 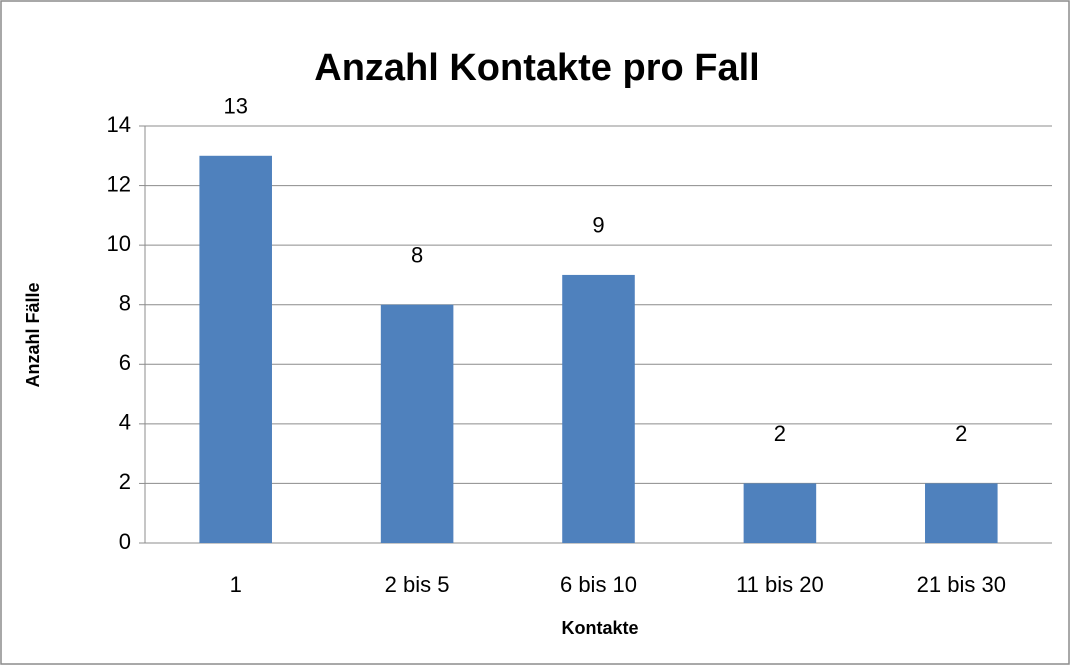 I want to click on y-axis-label: Anzahl Fälle, so click(x=33, y=334).